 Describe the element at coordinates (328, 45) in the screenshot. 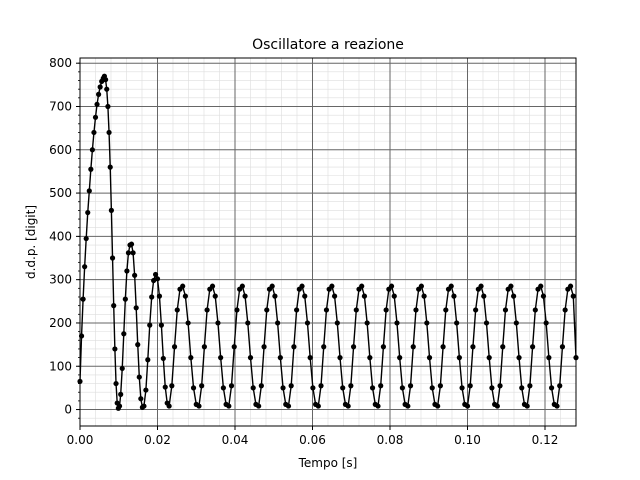

I see `chart-title: Oscillatore a reazione` at that location.